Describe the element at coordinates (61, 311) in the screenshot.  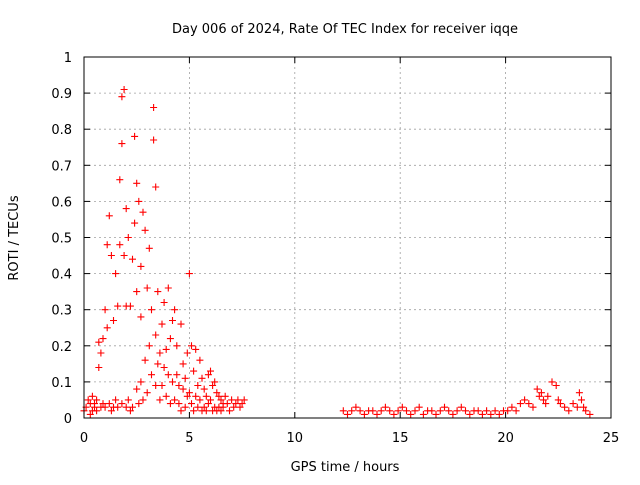
I see `y-tick-label: 0.3` at that location.